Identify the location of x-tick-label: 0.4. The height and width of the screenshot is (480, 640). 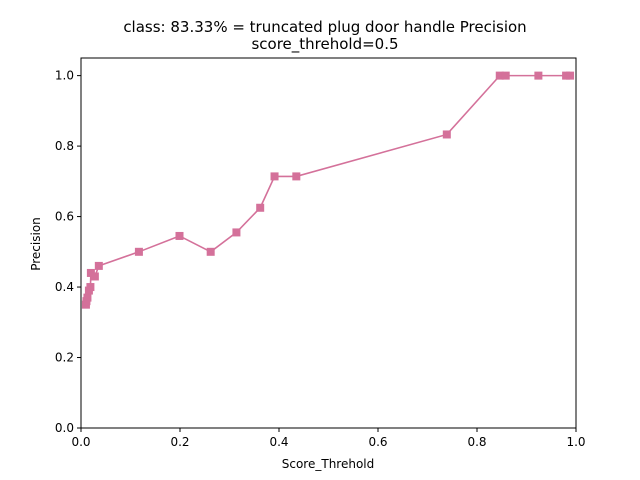
(278, 442).